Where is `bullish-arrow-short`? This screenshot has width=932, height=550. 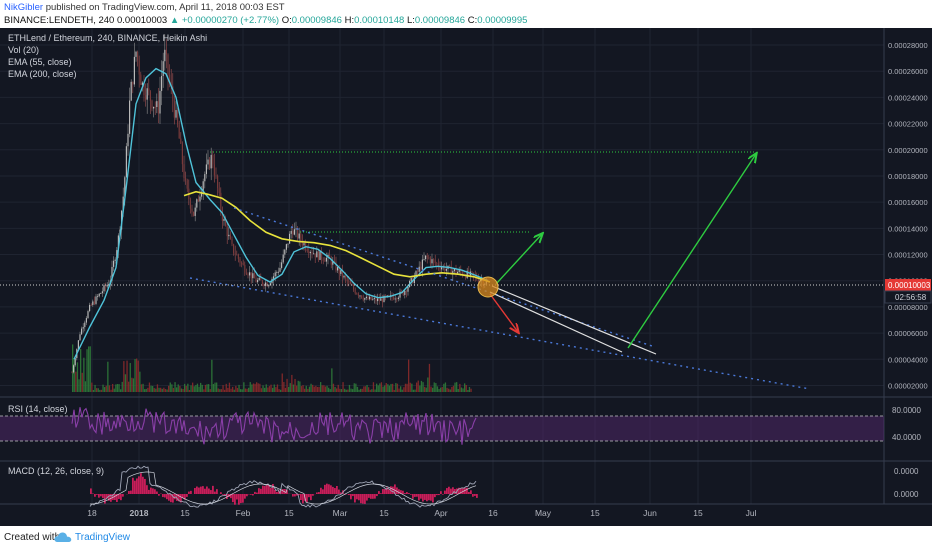 bullish-arrow-short is located at coordinates (518, 259).